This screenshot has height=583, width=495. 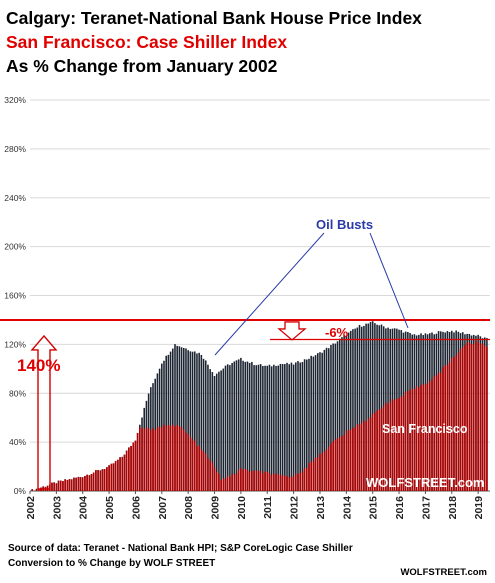 I want to click on san-francisco-label: San Francisco, so click(x=425, y=429).